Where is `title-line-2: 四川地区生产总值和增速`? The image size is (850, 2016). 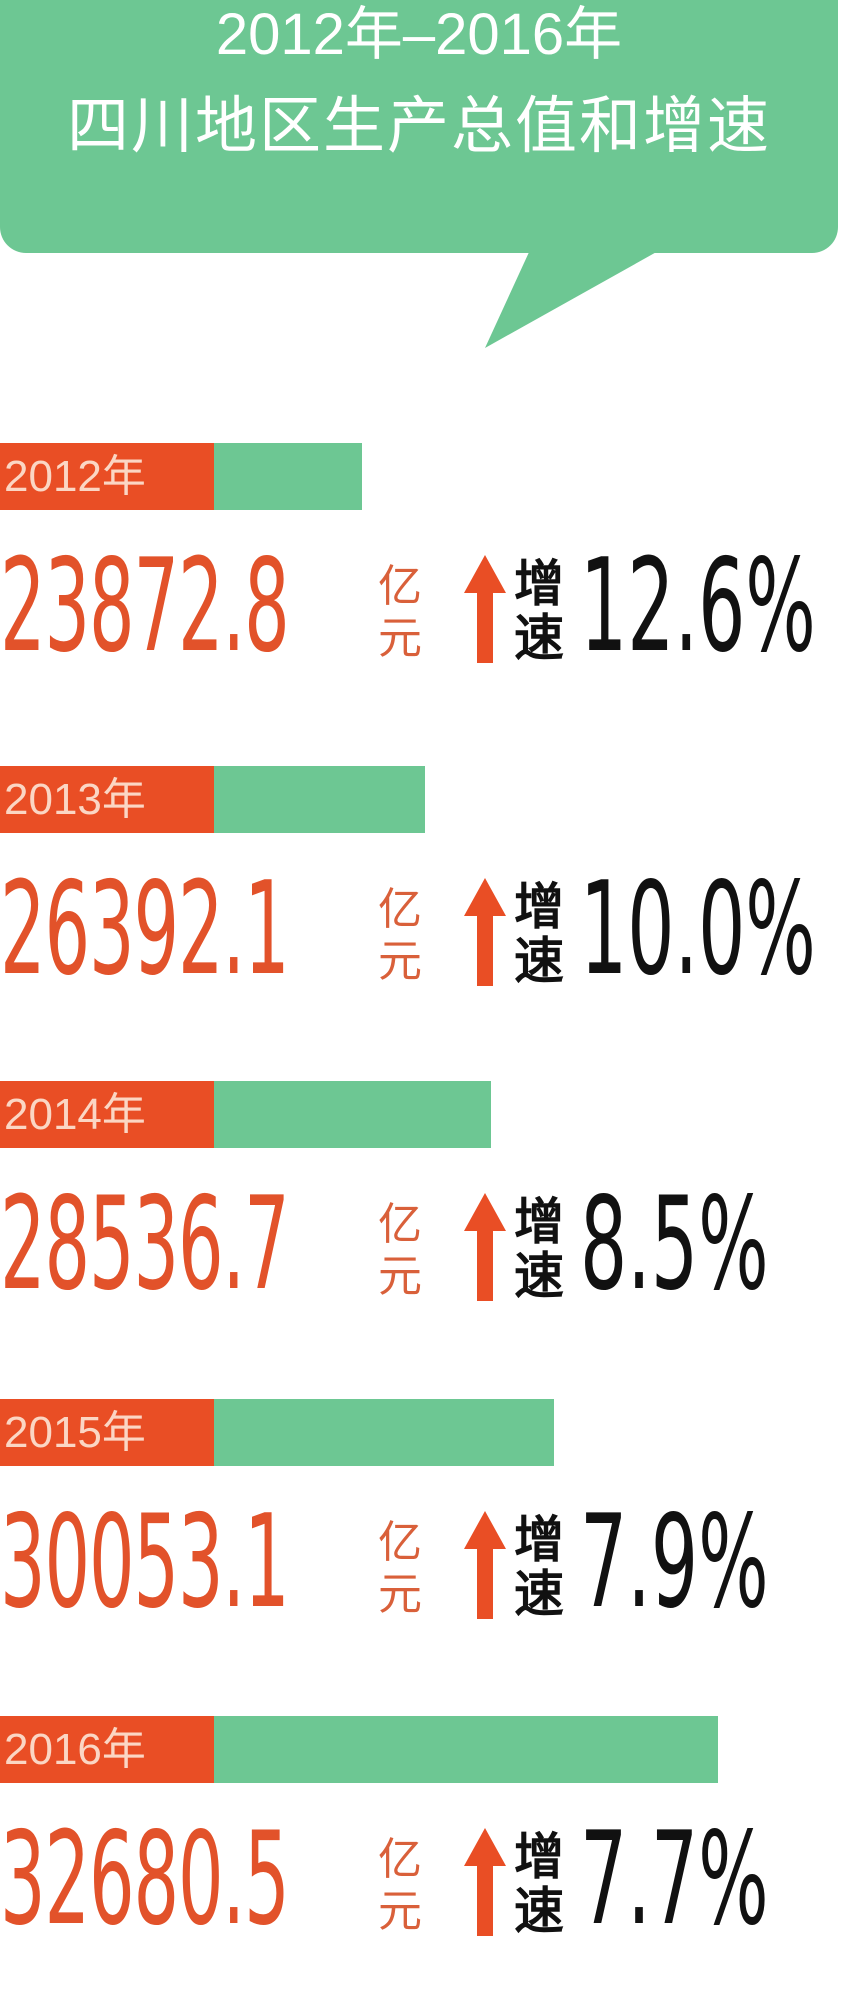
title-line-2: 四川地区生产总值和增速 is located at coordinates (418, 125).